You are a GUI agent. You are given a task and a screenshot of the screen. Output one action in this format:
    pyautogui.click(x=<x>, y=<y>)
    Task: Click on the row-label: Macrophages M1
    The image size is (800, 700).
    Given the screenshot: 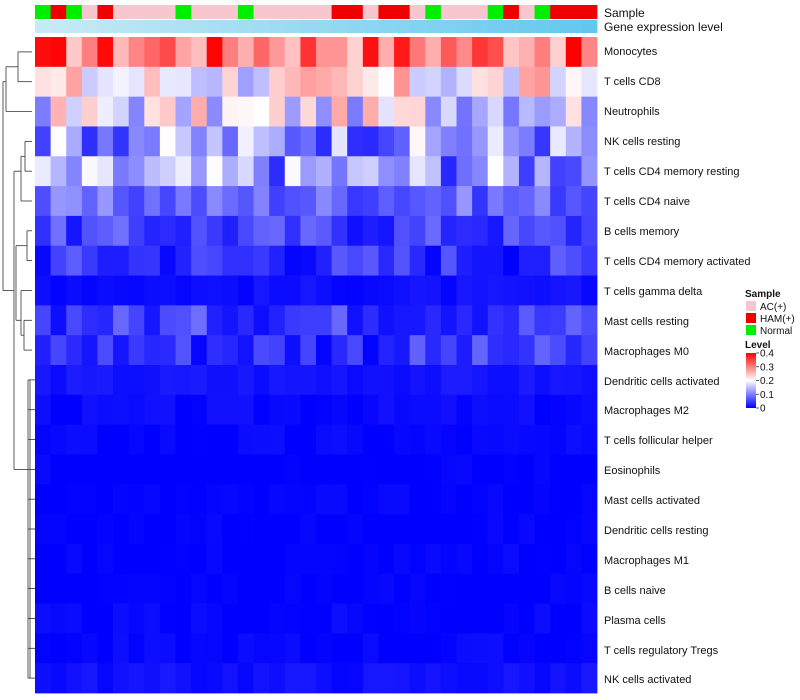 What is the action you would take?
    pyautogui.click(x=646, y=561)
    